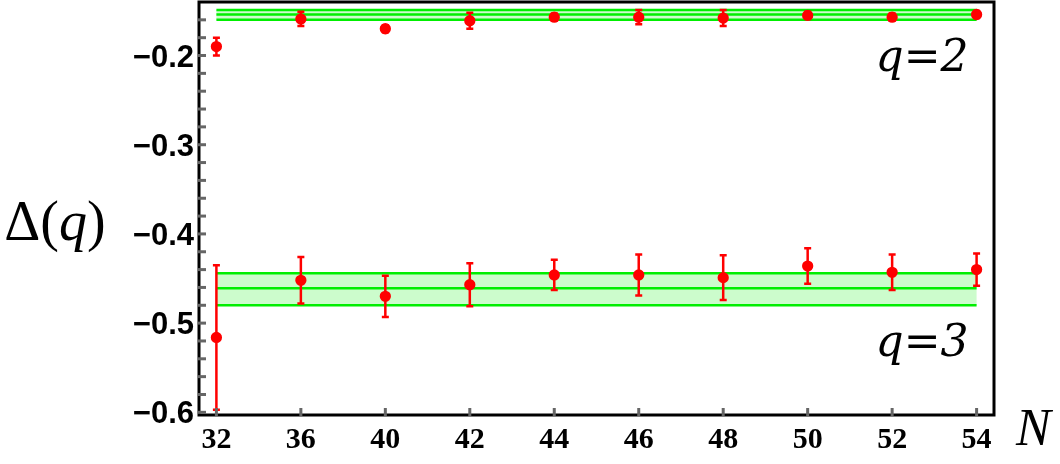 The width and height of the screenshot is (1060, 464). I want to click on x-axis-title: N, so click(1034, 427).